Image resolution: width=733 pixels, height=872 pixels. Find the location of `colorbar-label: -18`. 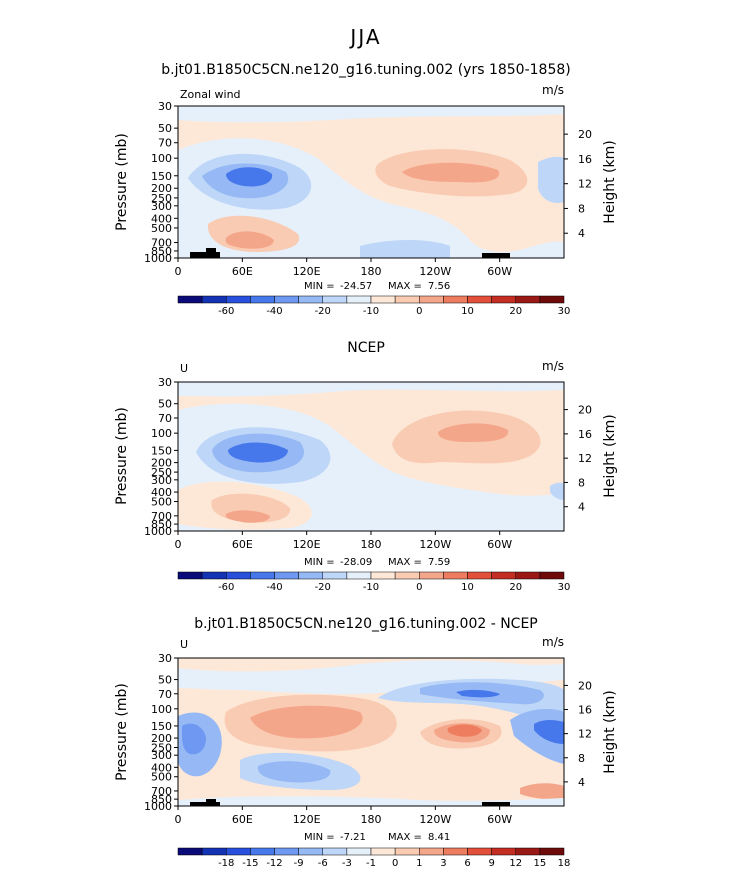

colorbar-label: -18 is located at coordinates (226, 863).